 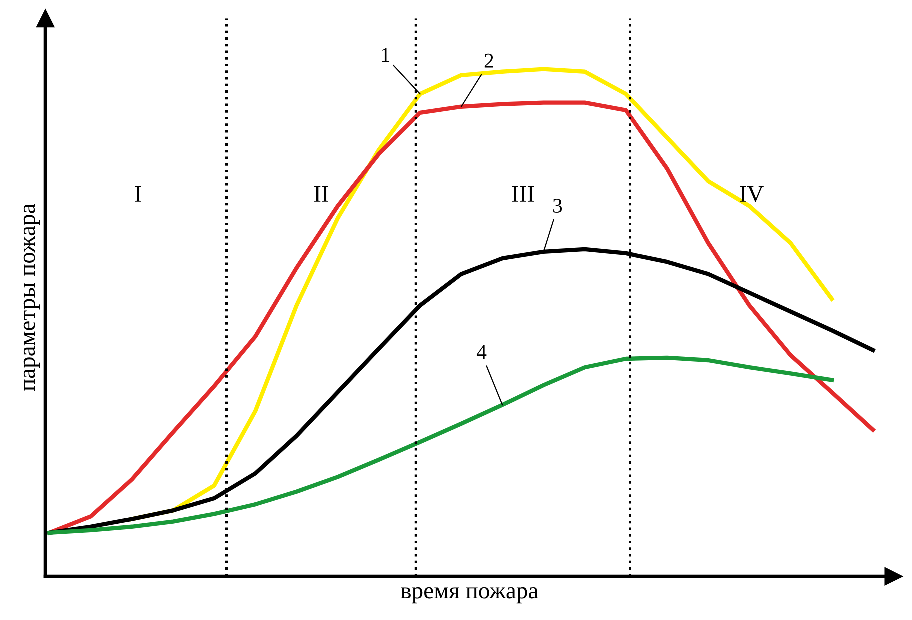 I want to click on annotation: III, so click(x=523, y=194).